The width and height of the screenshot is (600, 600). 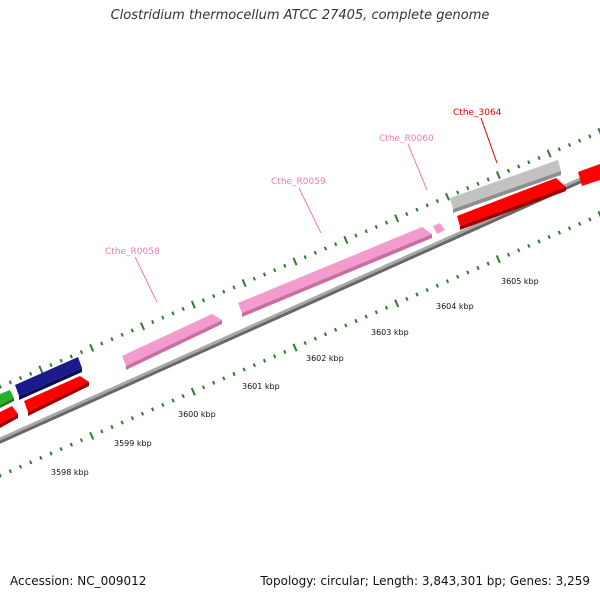 What do you see at coordinates (261, 386) in the screenshot?
I see `scale-label-3601: 3601 kbp` at bounding box center [261, 386].